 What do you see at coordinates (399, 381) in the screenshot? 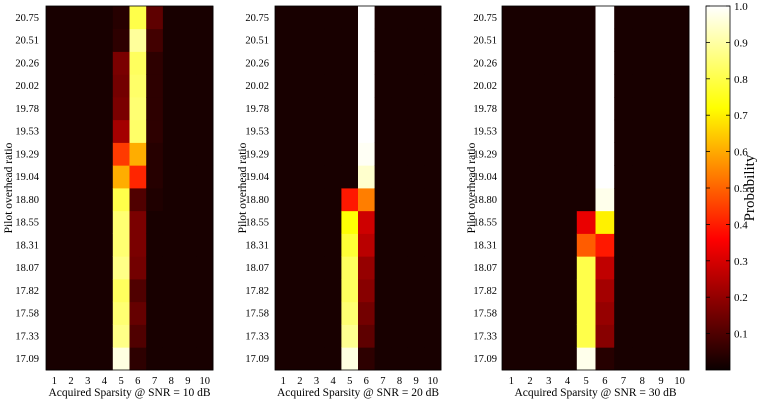
I see `x-tick-label: 8` at bounding box center [399, 381].